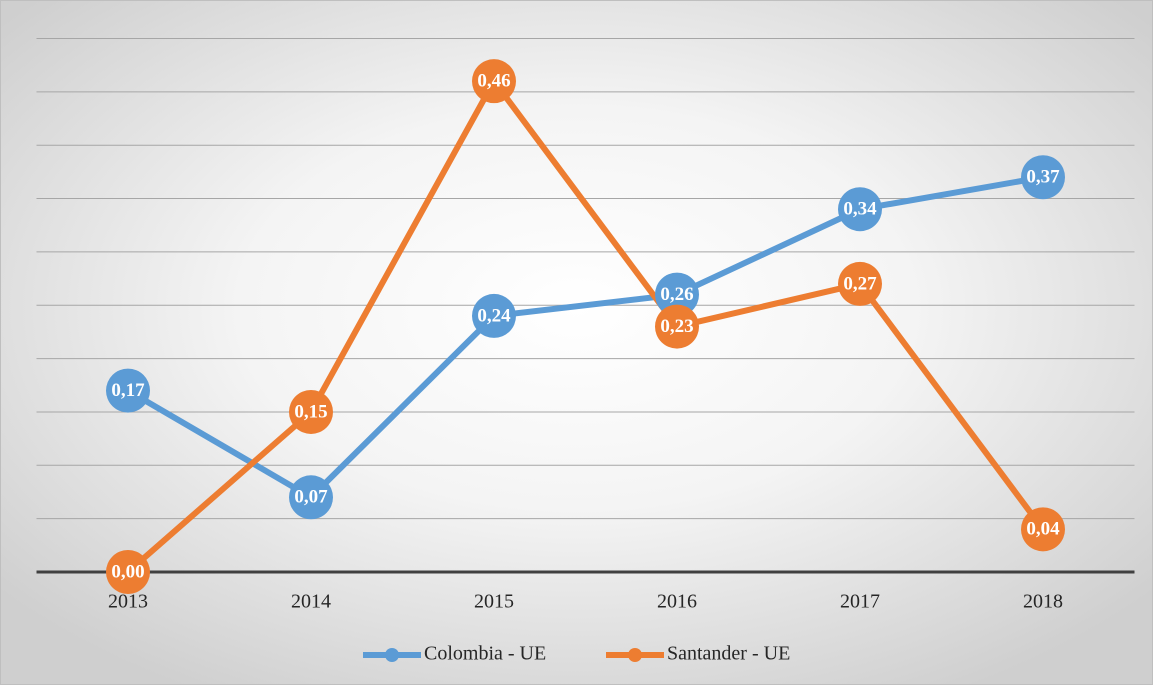 The width and height of the screenshot is (1153, 685). Describe the element at coordinates (677, 602) in the screenshot. I see `x-tick-label: 2016` at that location.